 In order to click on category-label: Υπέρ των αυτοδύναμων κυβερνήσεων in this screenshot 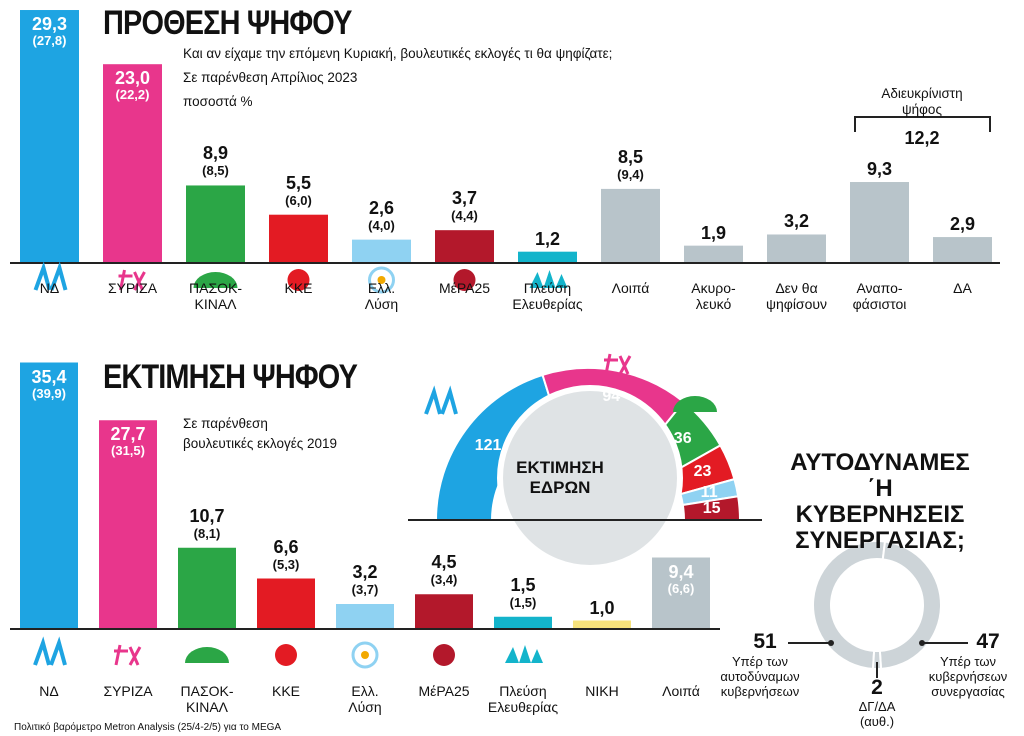, I will do `click(760, 676)`.